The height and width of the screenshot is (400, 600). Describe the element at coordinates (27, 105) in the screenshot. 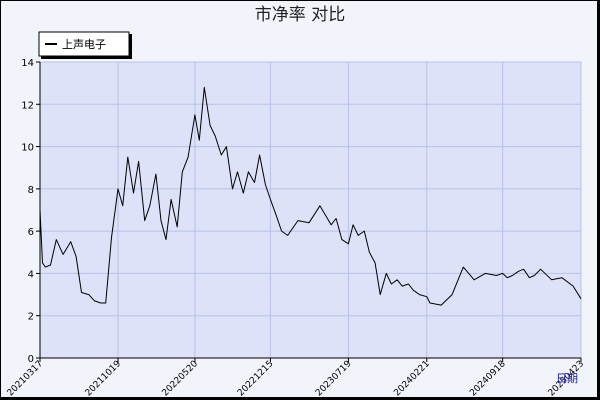

I see `y-tick-label: 12` at that location.